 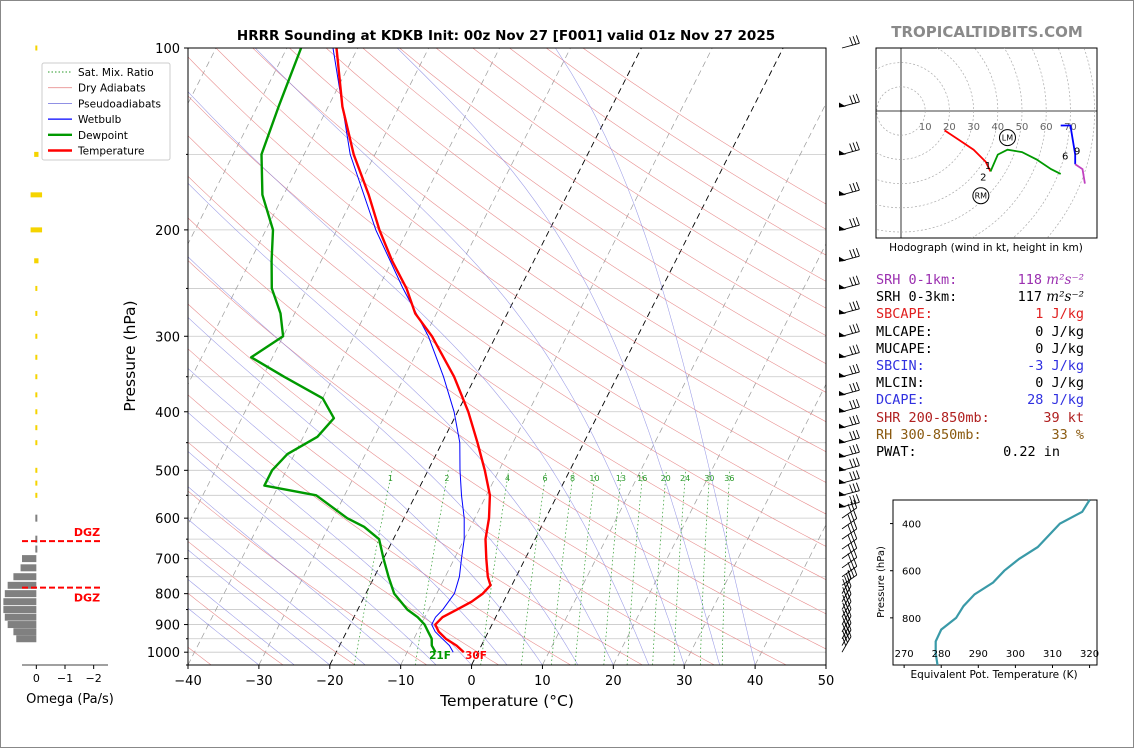 I want to click on stat-label: MLCIN:, so click(x=900, y=383).